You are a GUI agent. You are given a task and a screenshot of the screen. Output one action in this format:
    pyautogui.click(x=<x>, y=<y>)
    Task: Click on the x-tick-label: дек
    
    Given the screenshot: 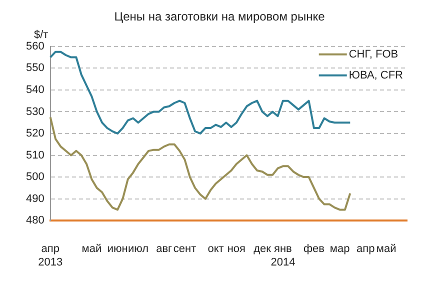 What is the action you would take?
    pyautogui.click(x=263, y=249)
    